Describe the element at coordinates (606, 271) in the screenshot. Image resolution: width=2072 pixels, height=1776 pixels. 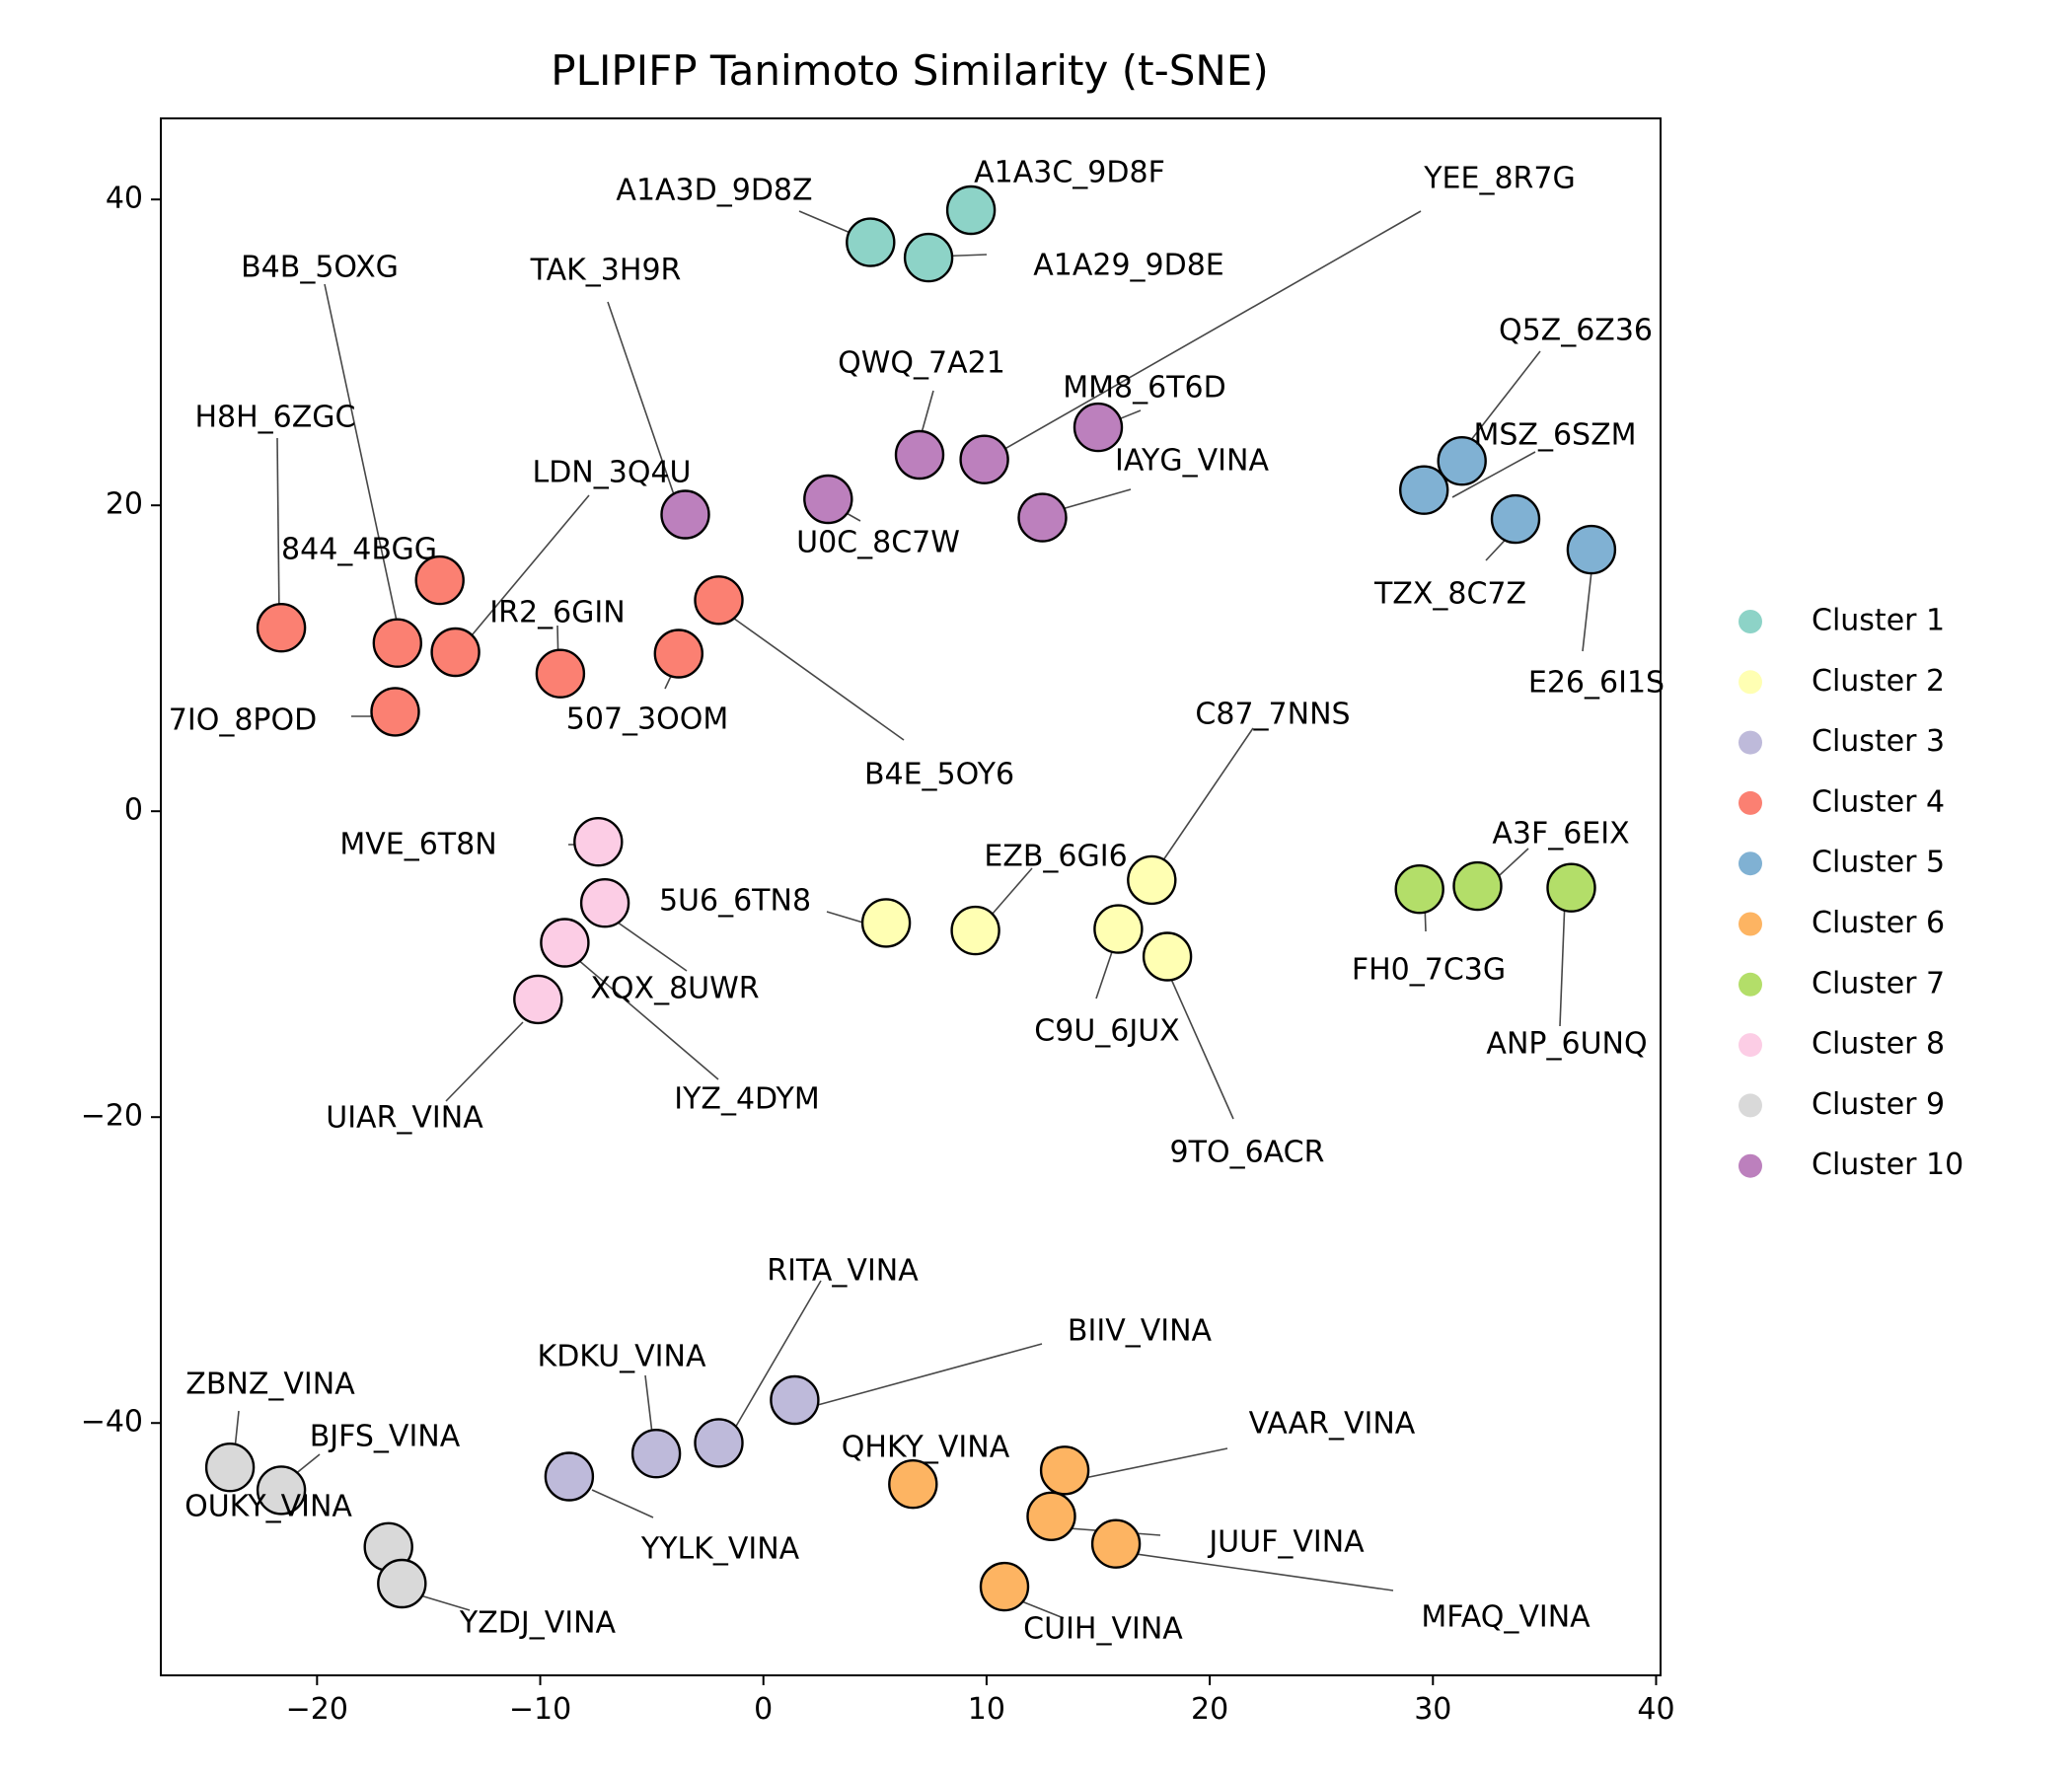
I see `point-label-tak-3h9r: TAK_3H9R` at that location.